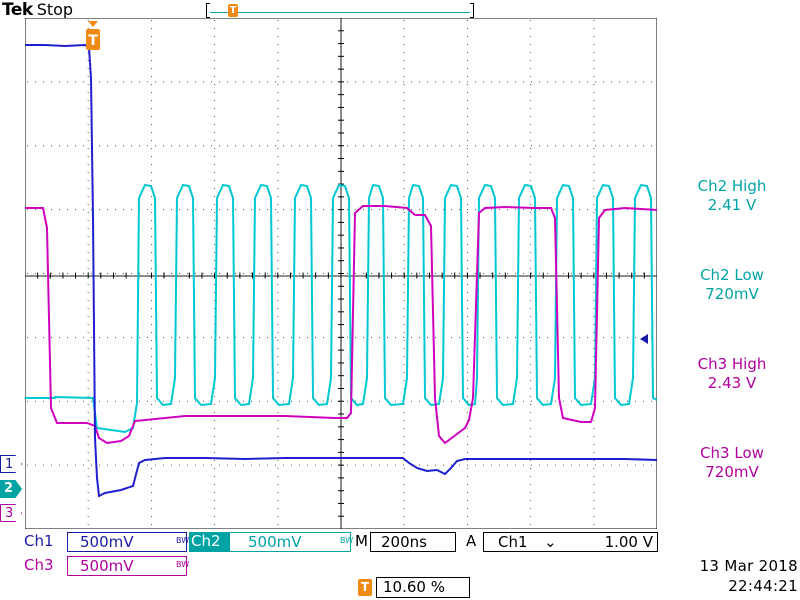 This screenshot has width=800, height=600. What do you see at coordinates (233, 10) in the screenshot?
I see `trigger-T-icon: T` at bounding box center [233, 10].